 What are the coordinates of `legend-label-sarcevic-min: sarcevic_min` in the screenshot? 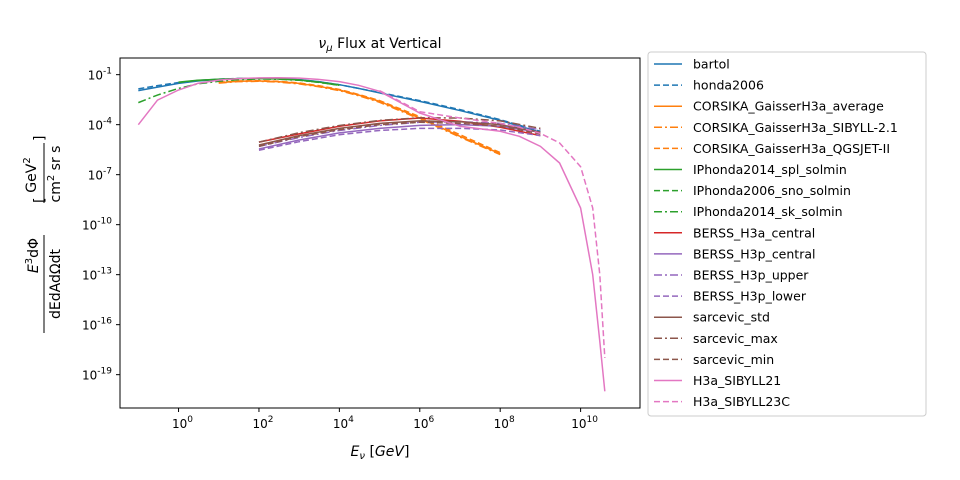 It's located at (733, 359).